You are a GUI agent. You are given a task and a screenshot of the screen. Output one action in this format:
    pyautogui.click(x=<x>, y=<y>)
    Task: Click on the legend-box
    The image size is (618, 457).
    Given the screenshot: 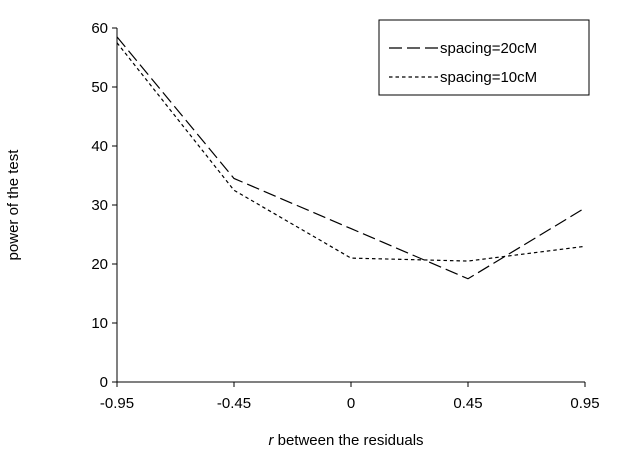 What is the action you would take?
    pyautogui.click(x=484, y=57)
    